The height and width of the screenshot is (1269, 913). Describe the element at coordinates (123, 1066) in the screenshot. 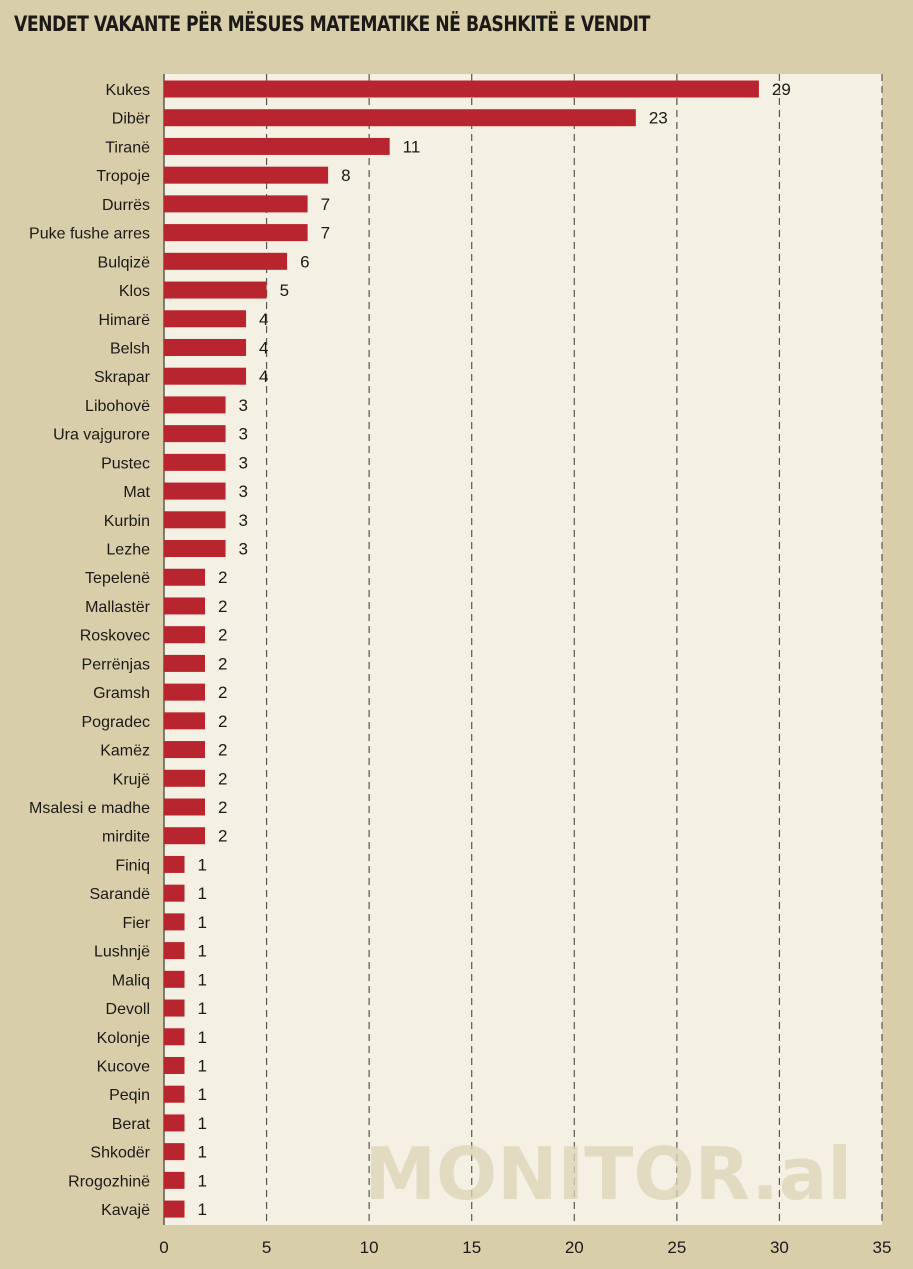

I see `category-label: Kucove` at that location.